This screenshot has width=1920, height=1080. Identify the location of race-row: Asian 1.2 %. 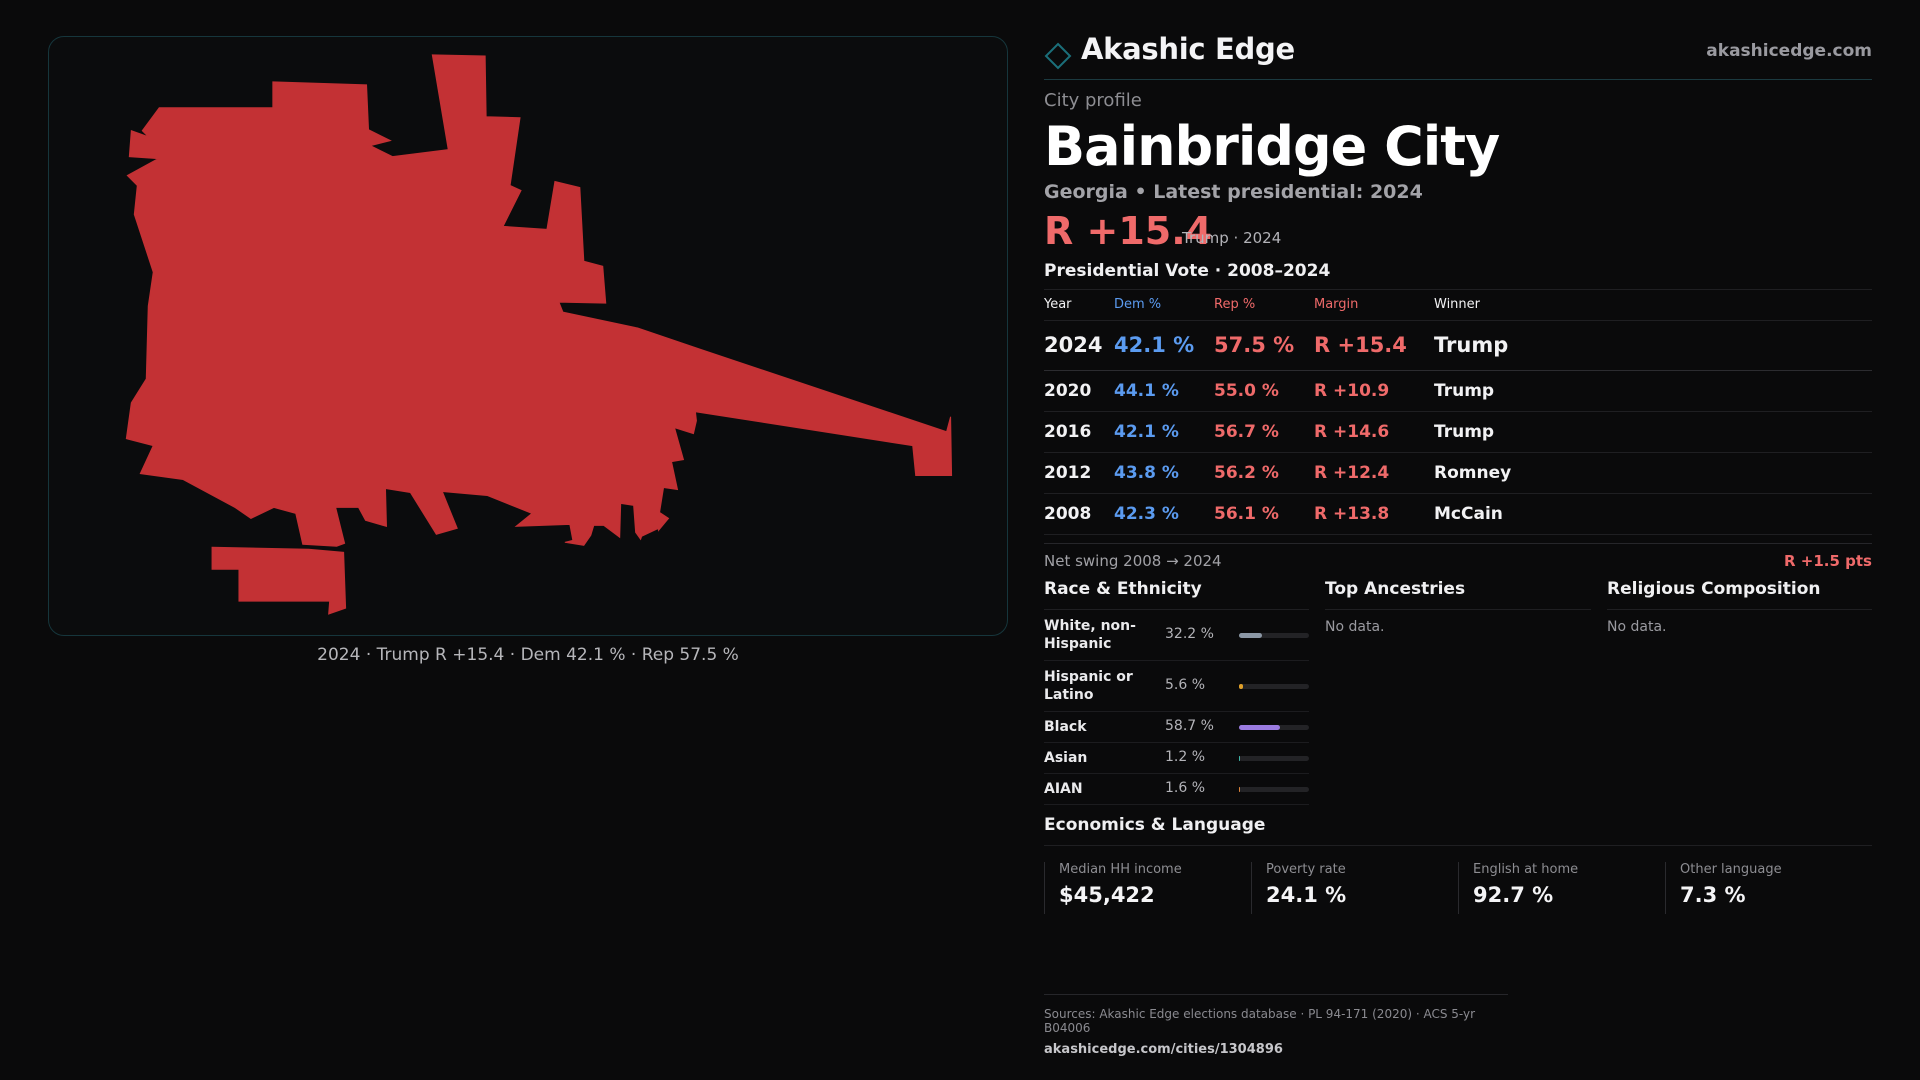
(1176, 758).